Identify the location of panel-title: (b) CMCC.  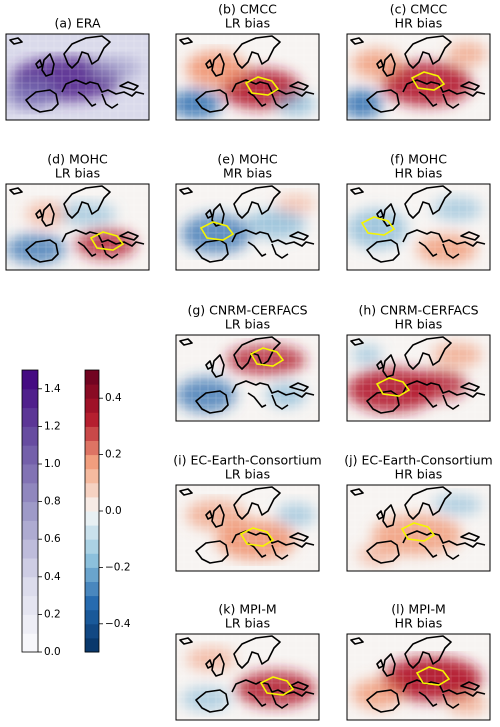
(247, 9).